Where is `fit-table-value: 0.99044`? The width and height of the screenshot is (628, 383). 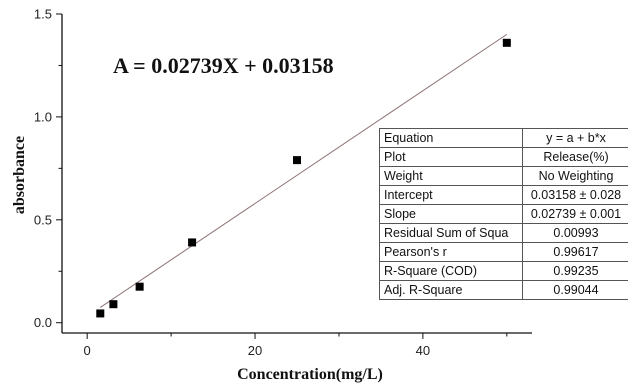
fit-table-value: 0.99044 is located at coordinates (575, 290).